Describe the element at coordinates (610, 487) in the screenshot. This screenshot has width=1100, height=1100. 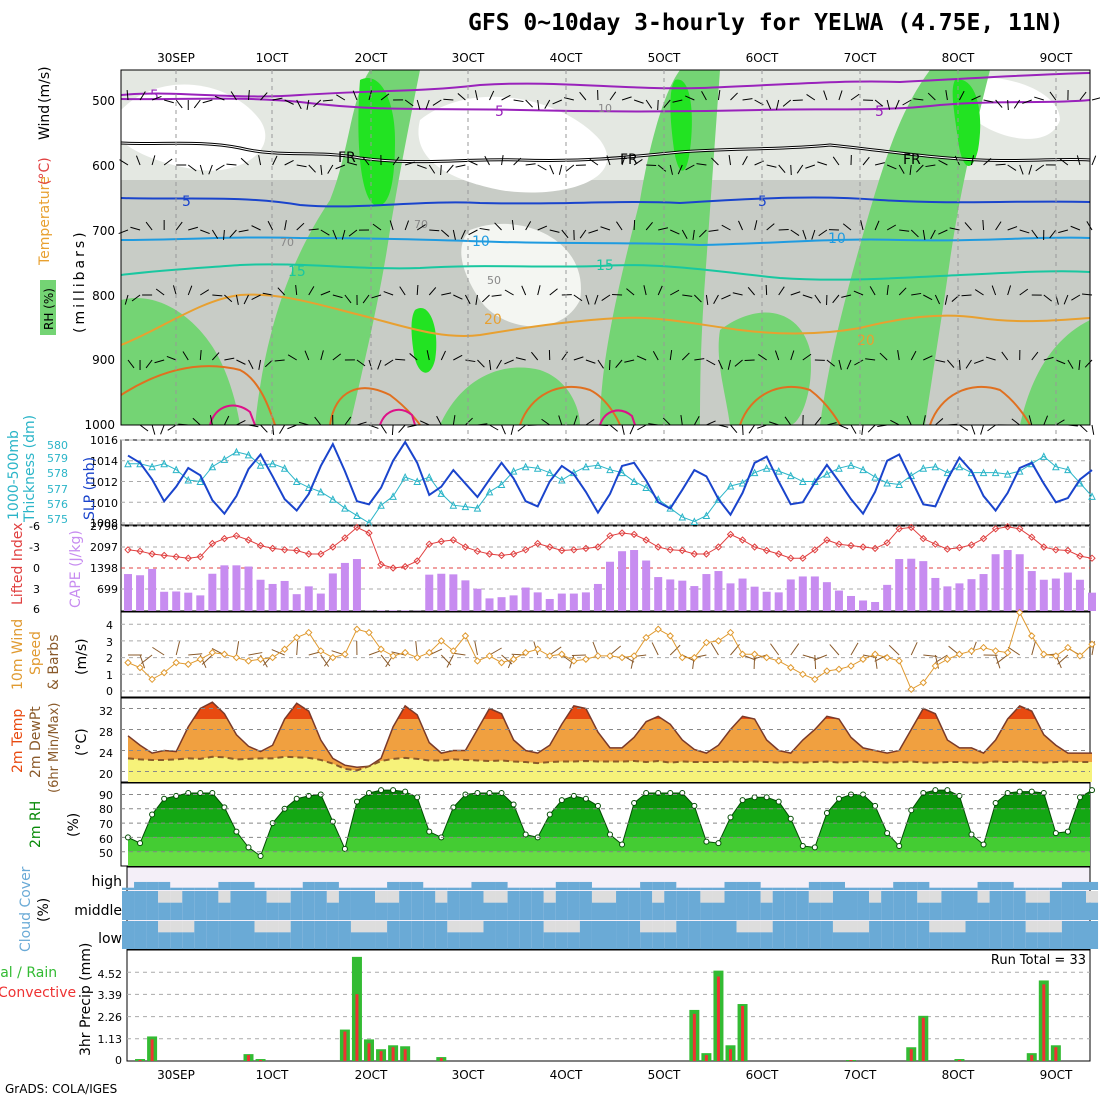
I see `thickness-line` at that location.